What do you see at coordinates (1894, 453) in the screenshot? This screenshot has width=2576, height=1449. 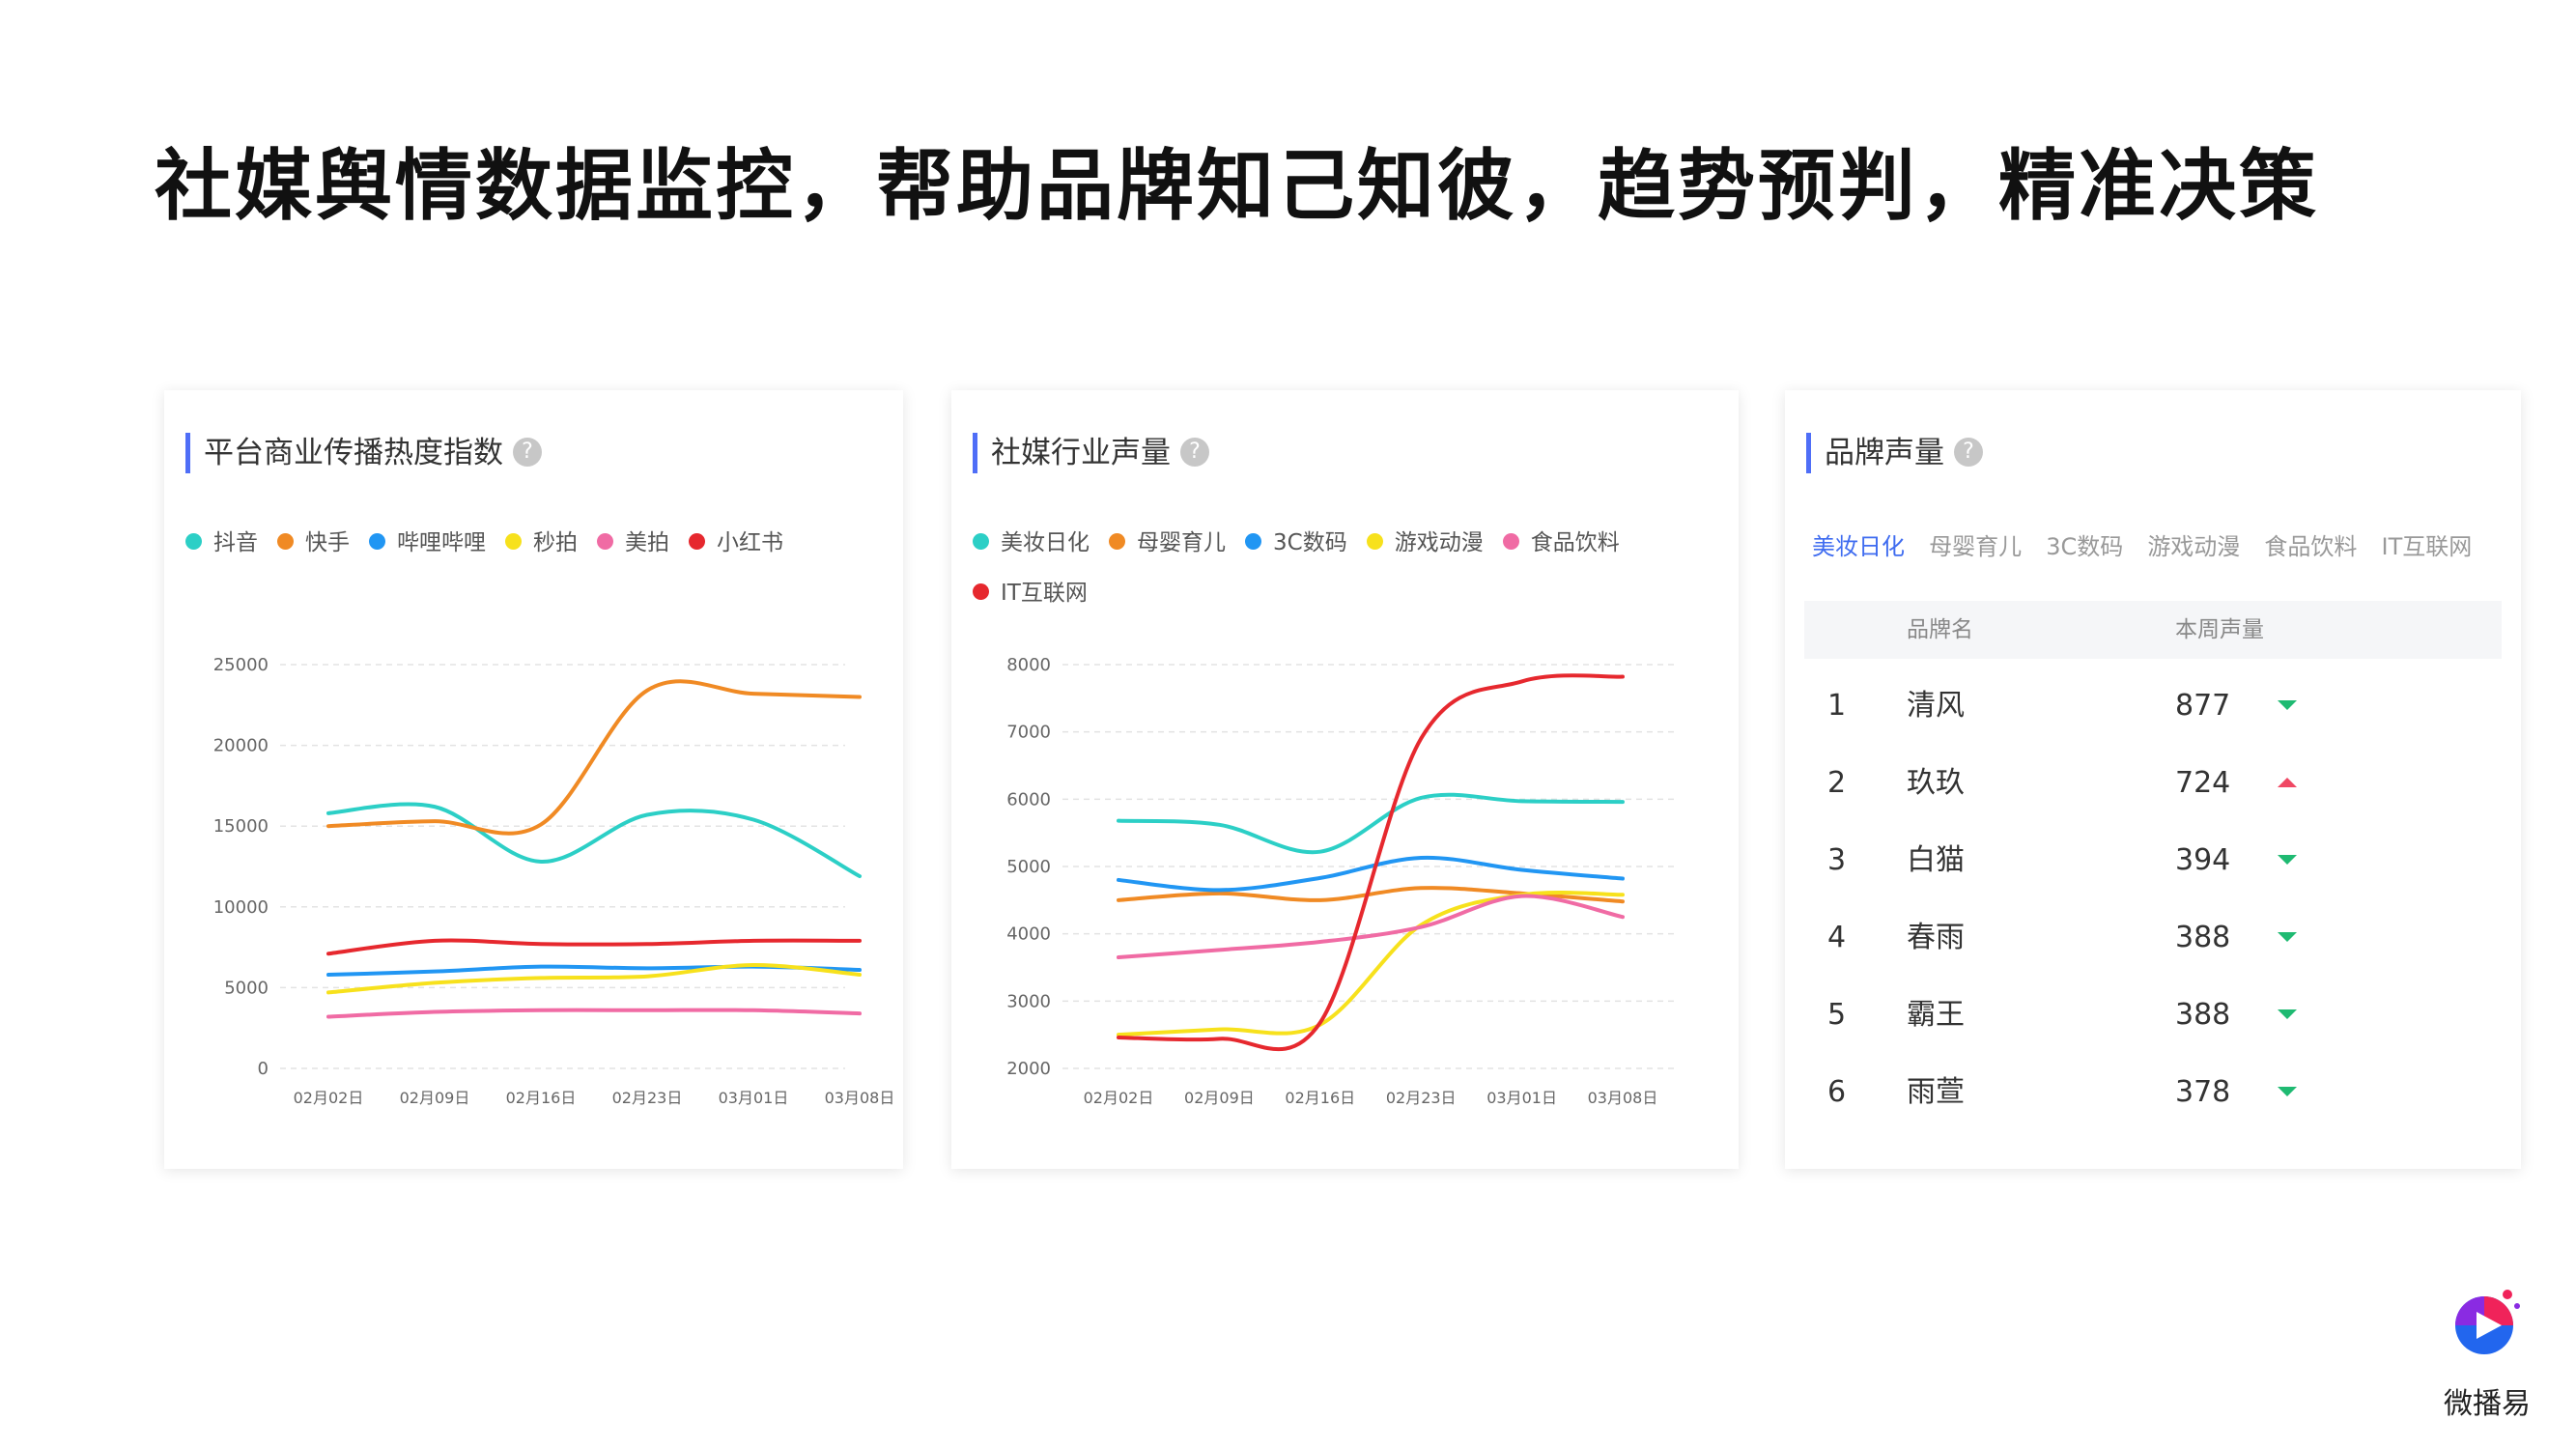 I see `card-title: 品牌声量?` at bounding box center [1894, 453].